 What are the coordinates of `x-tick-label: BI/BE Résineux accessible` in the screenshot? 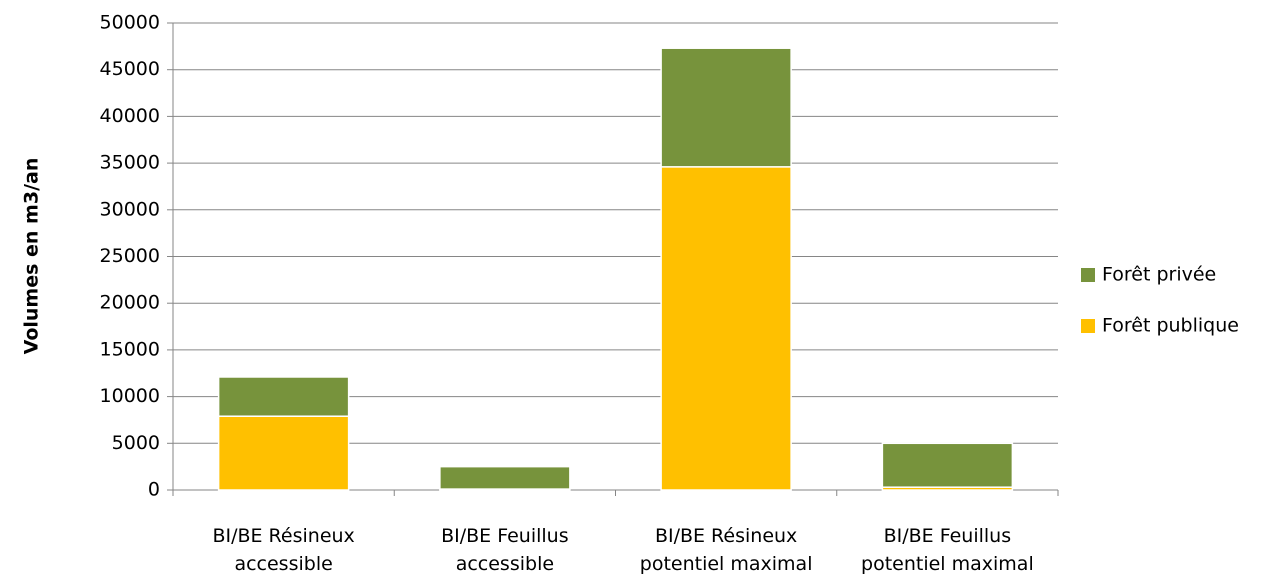 It's located at (283, 550).